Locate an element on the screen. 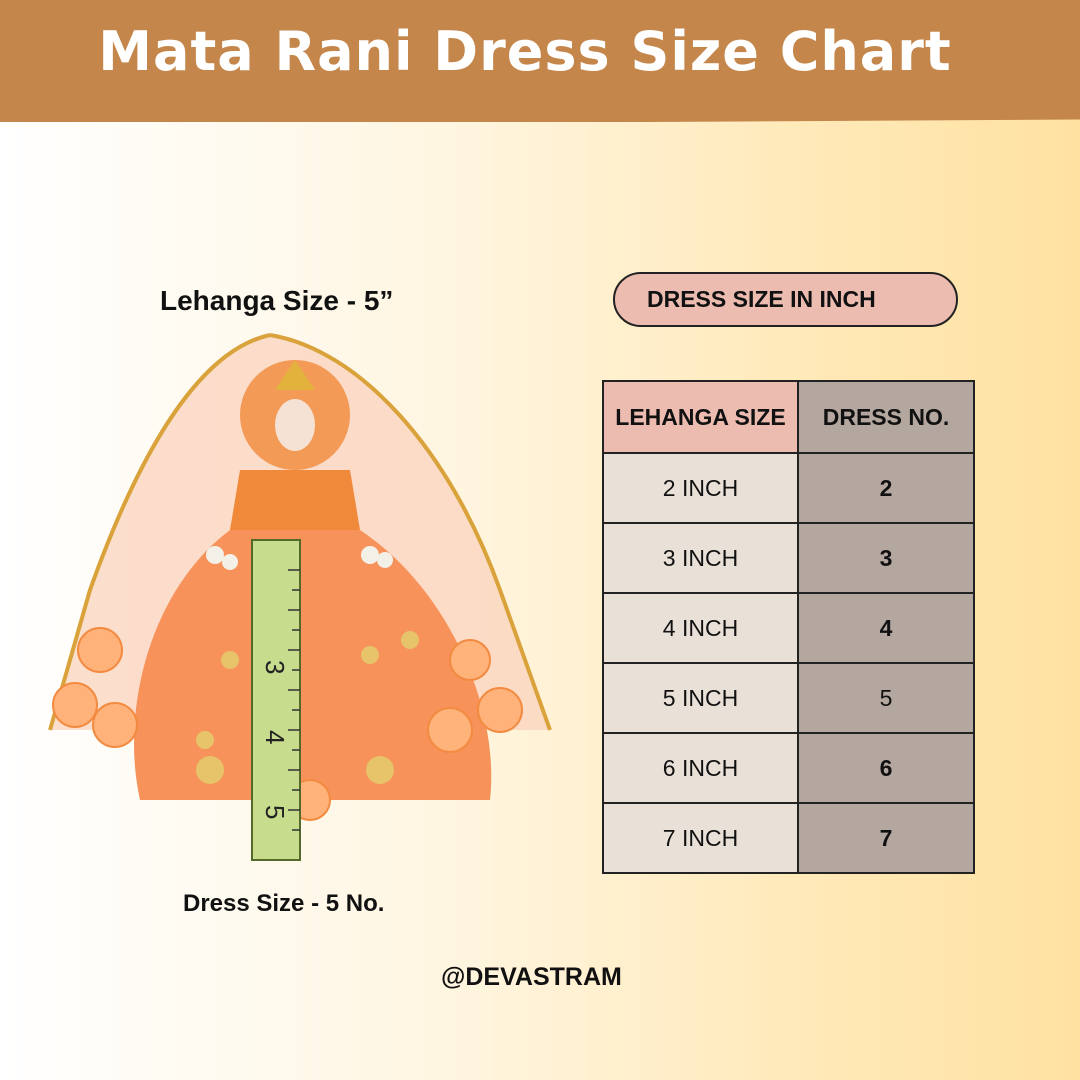 This screenshot has width=1080, height=1080. dress-no-cell: 6 is located at coordinates (886, 768).